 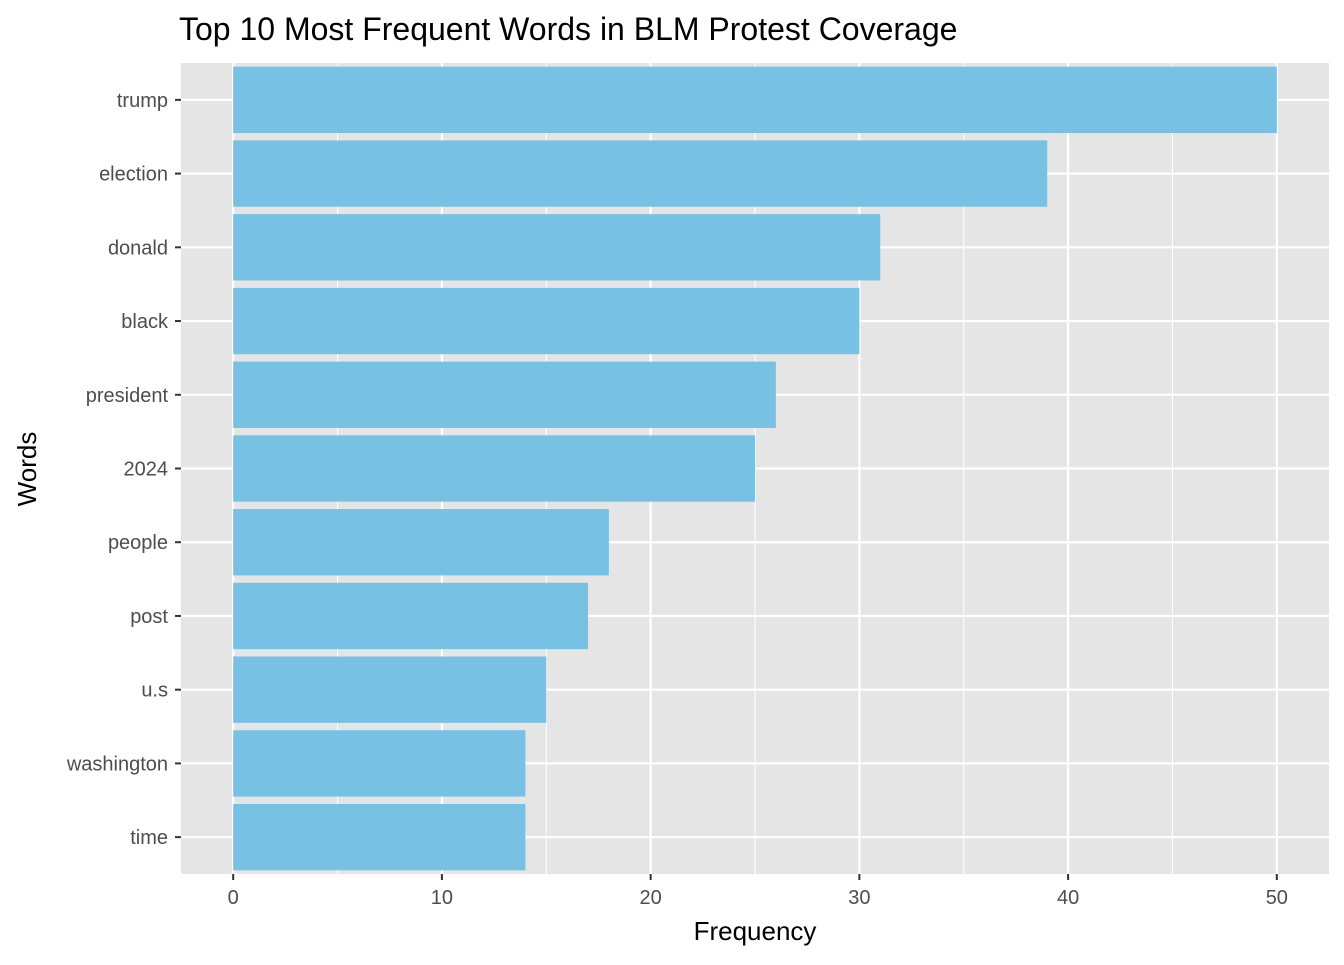 What do you see at coordinates (758, 891) in the screenshot?
I see `x-axis: 0 10 20 30 40 50` at bounding box center [758, 891].